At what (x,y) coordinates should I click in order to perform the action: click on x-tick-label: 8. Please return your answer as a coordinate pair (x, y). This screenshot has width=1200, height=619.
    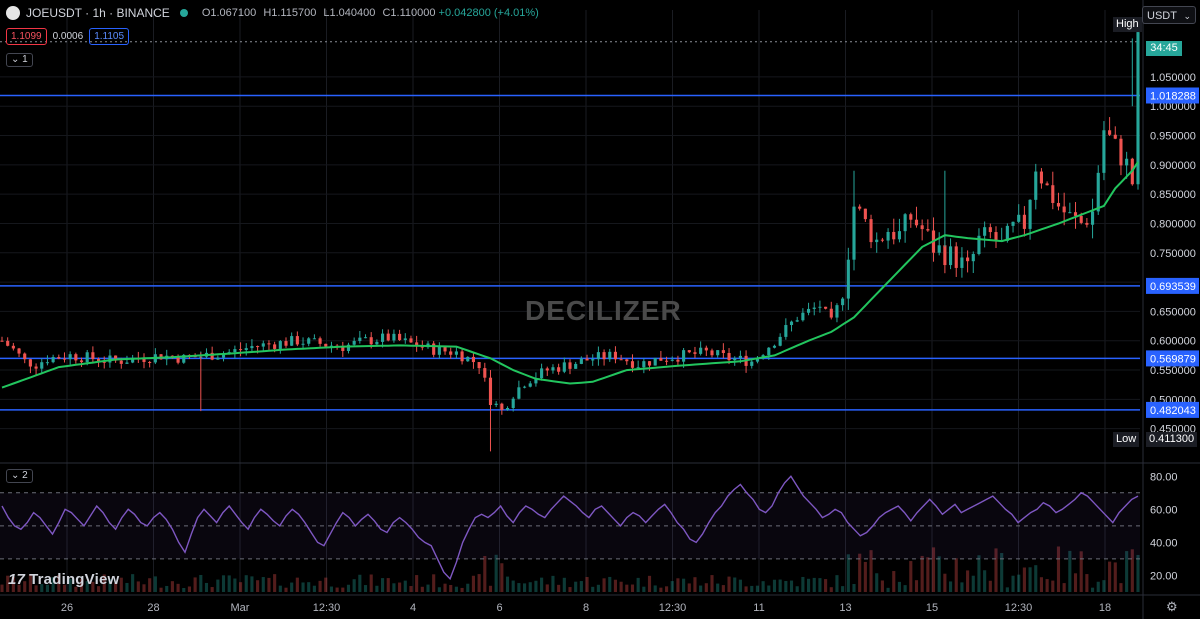
    Looking at the image, I should click on (586, 608).